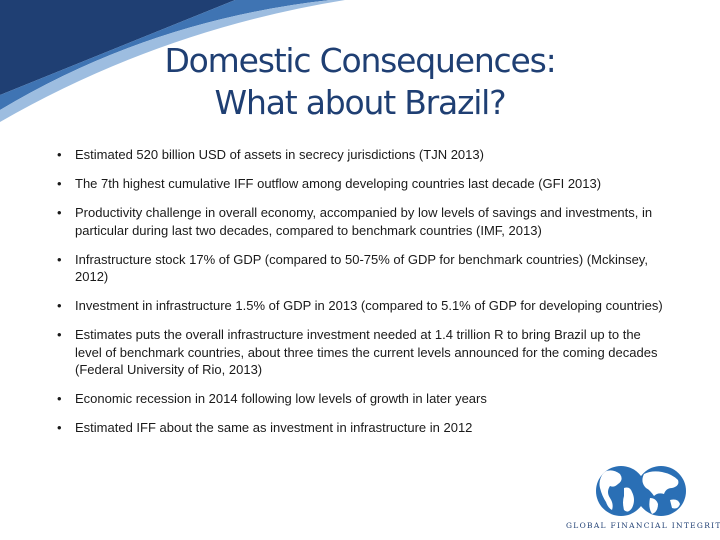 The height and width of the screenshot is (540, 720). I want to click on title-line-2: What about Brazil?, so click(360, 102).